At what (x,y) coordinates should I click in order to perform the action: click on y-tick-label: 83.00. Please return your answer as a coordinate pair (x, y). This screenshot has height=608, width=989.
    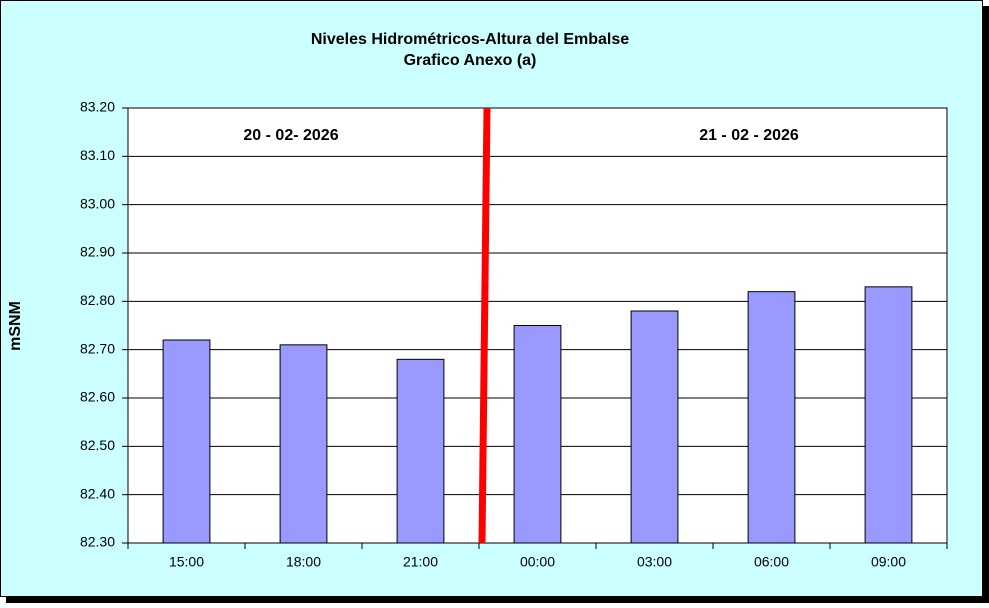
    Looking at the image, I should click on (97, 203).